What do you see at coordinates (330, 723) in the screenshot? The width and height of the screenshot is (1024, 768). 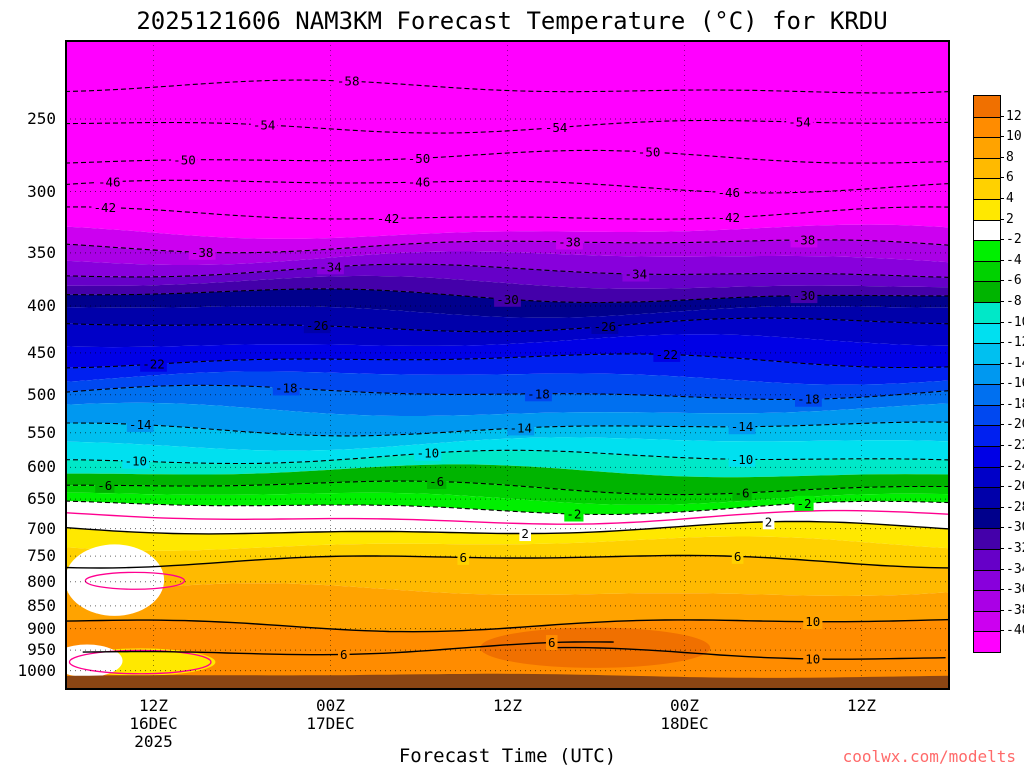 I see `x-tick-date: 17DEC` at bounding box center [330, 723].